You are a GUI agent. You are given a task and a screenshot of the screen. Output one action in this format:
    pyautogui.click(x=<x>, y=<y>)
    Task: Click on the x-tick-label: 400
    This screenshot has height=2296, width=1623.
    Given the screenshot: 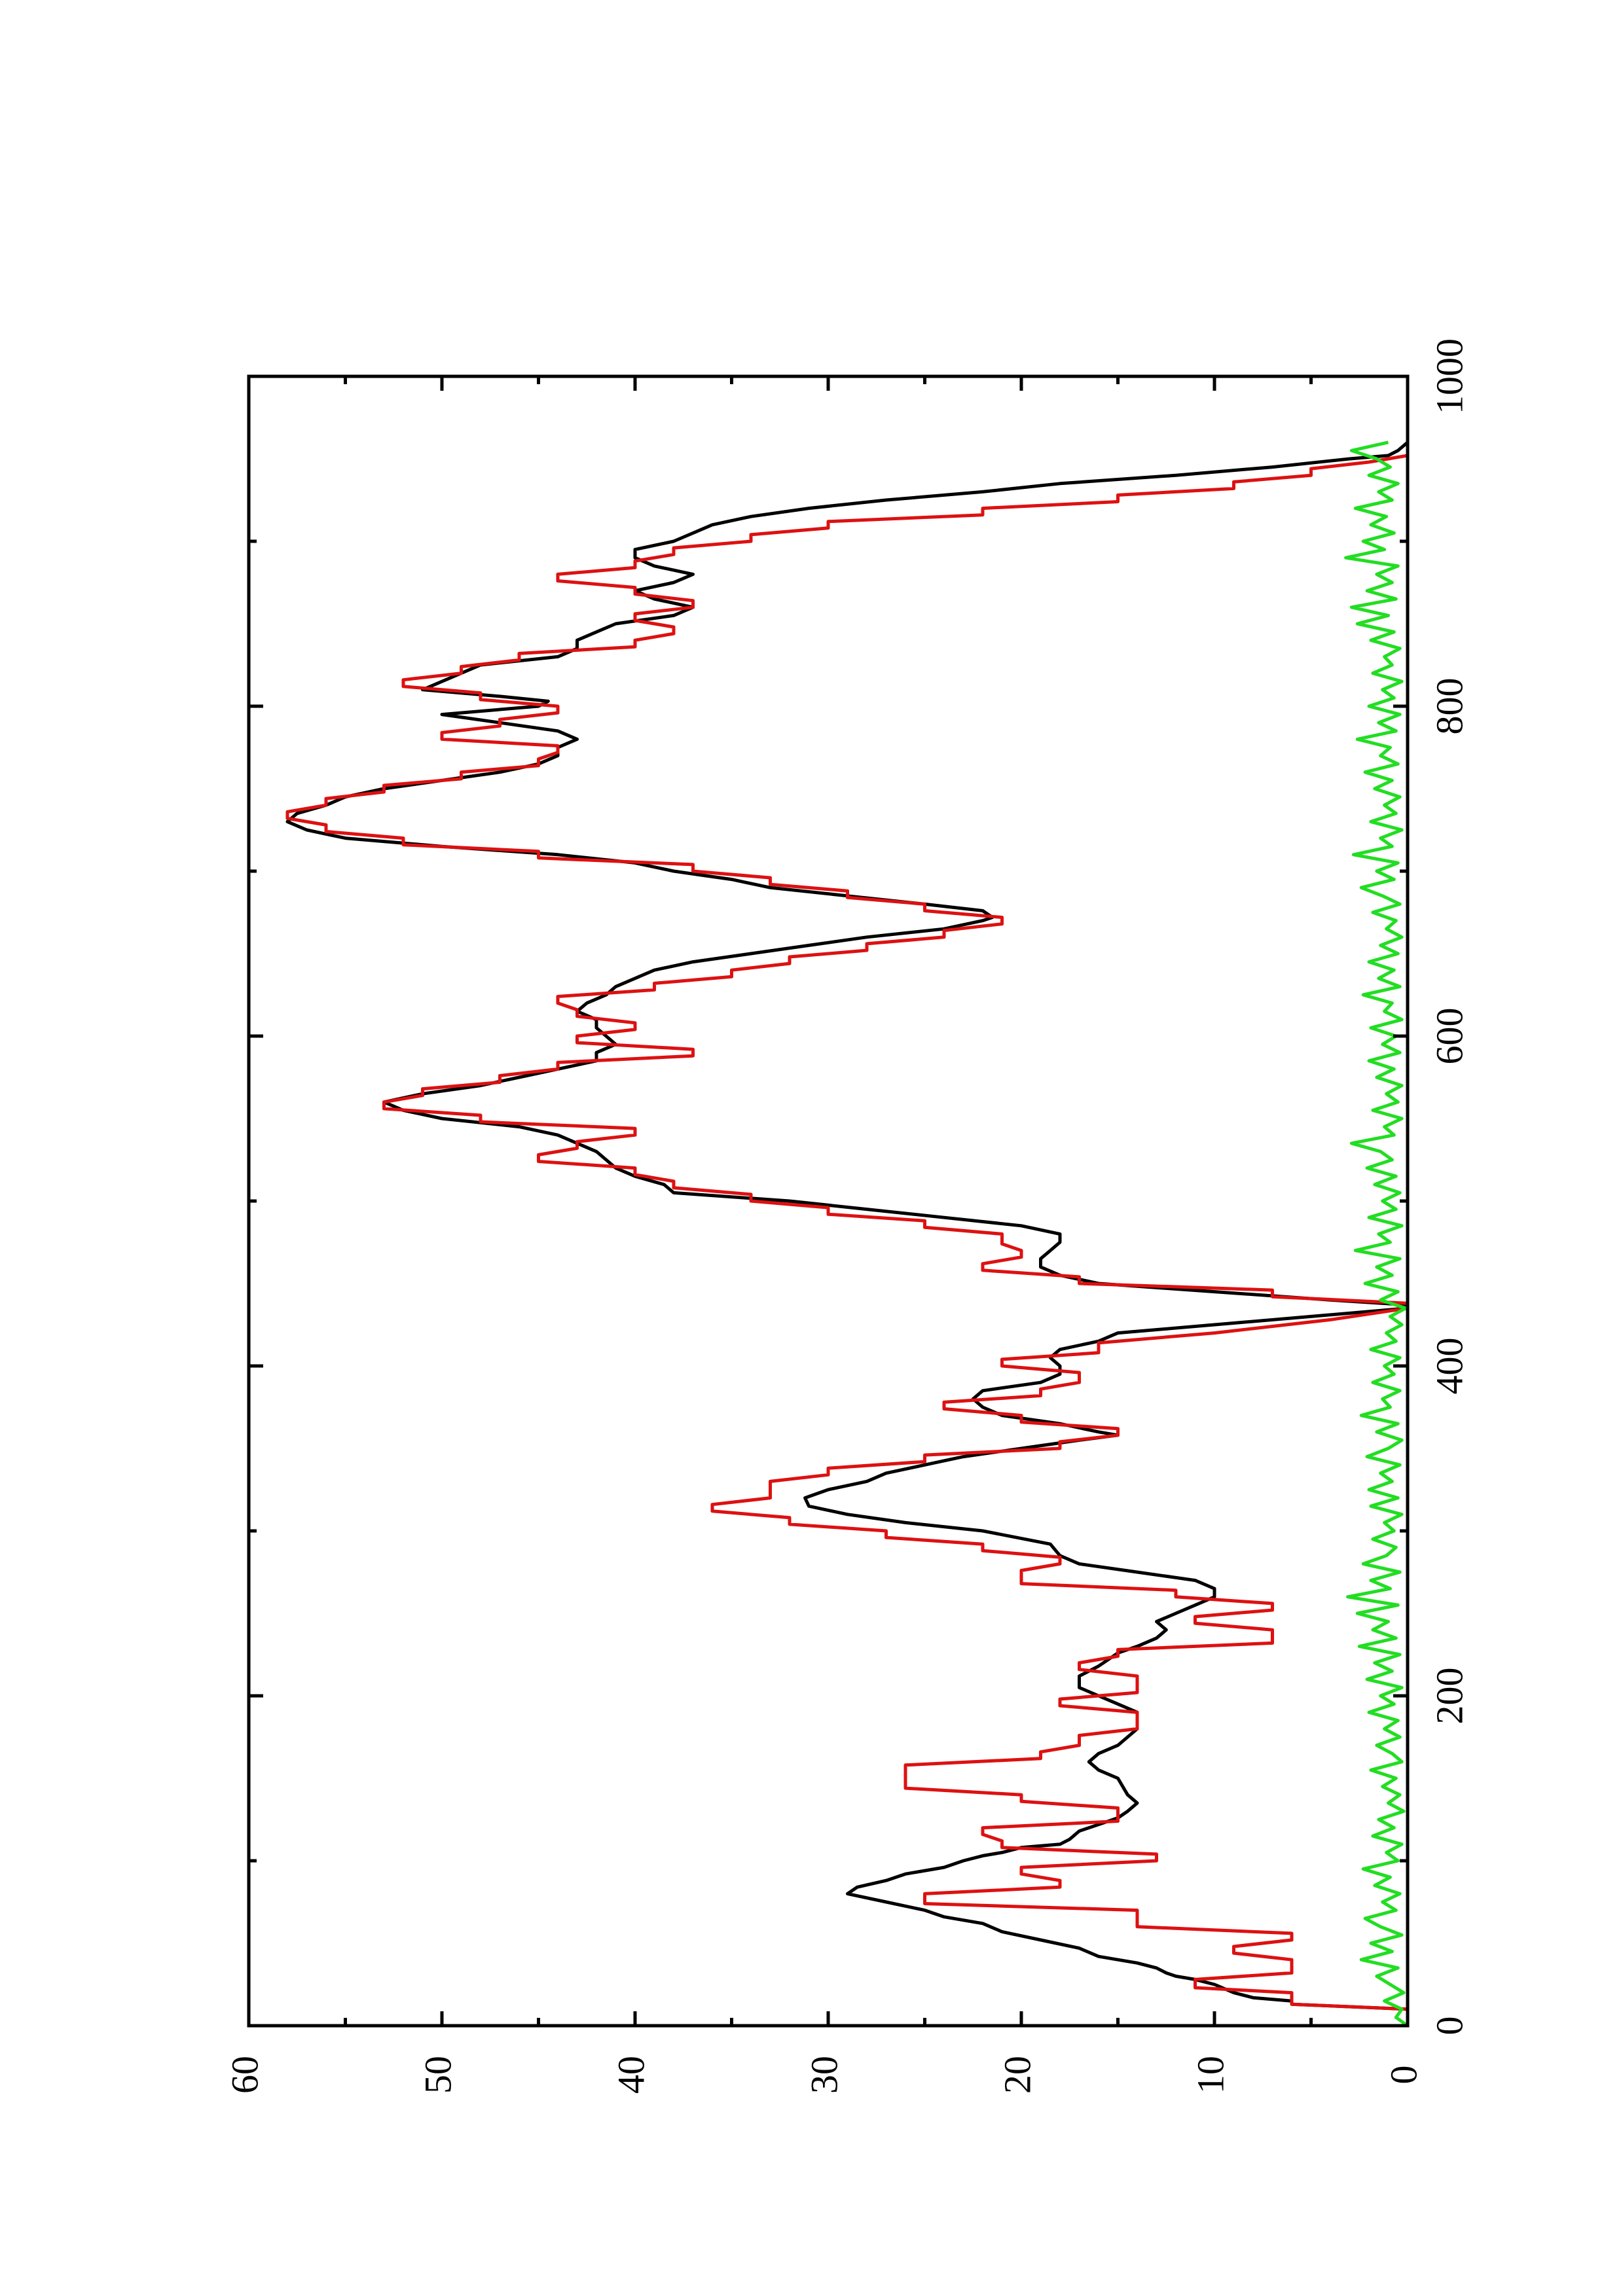 What is the action you would take?
    pyautogui.click(x=1449, y=1366)
    